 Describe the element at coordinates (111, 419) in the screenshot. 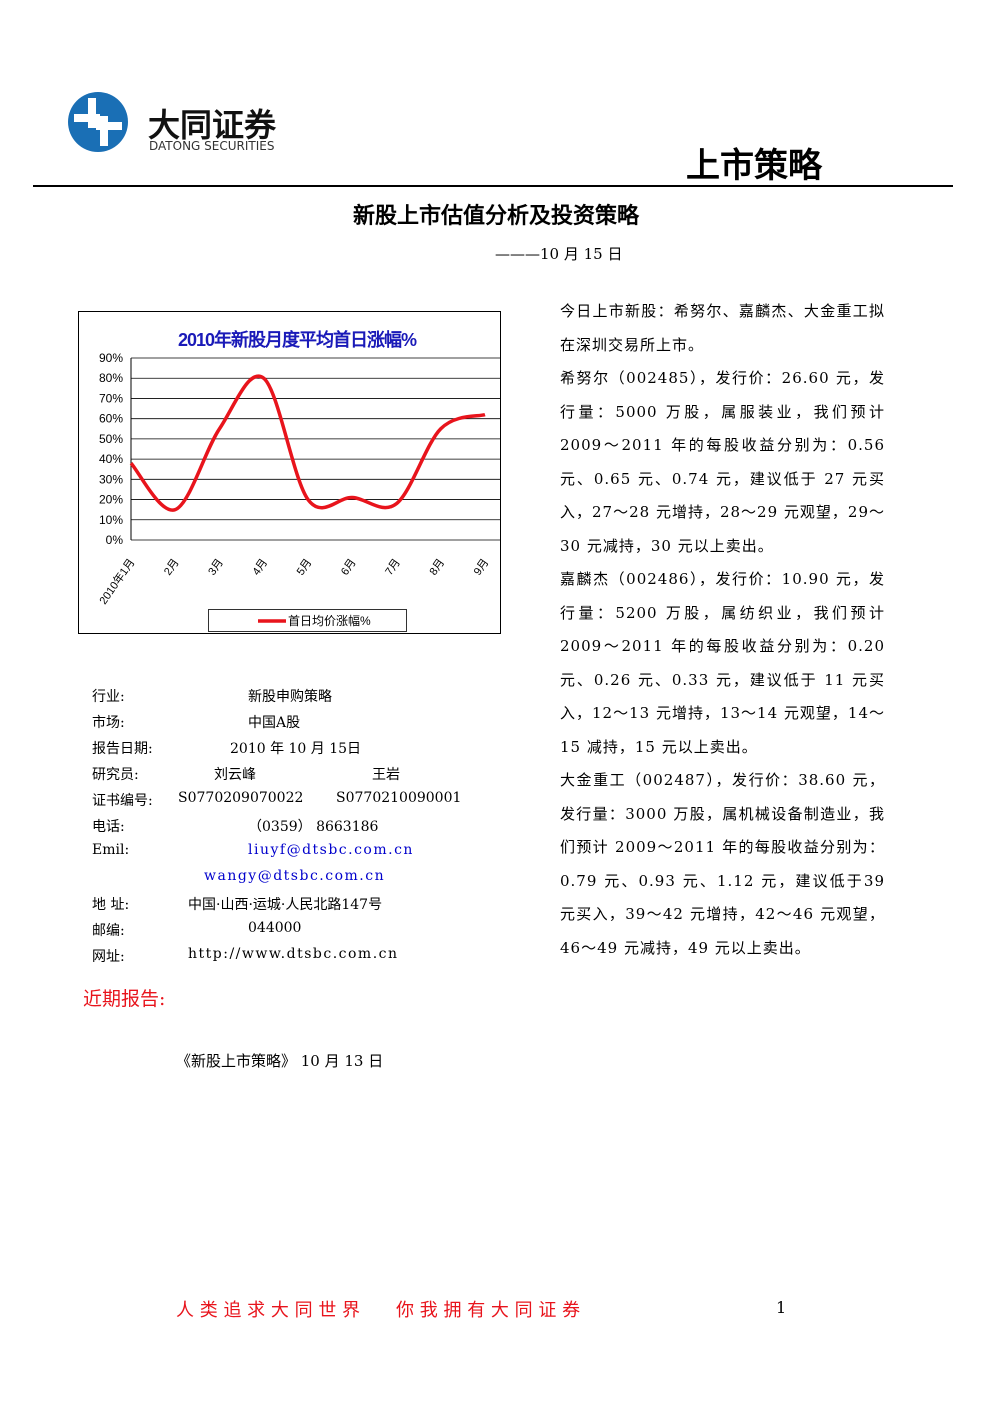

I see `y-tick-label: 60%` at that location.